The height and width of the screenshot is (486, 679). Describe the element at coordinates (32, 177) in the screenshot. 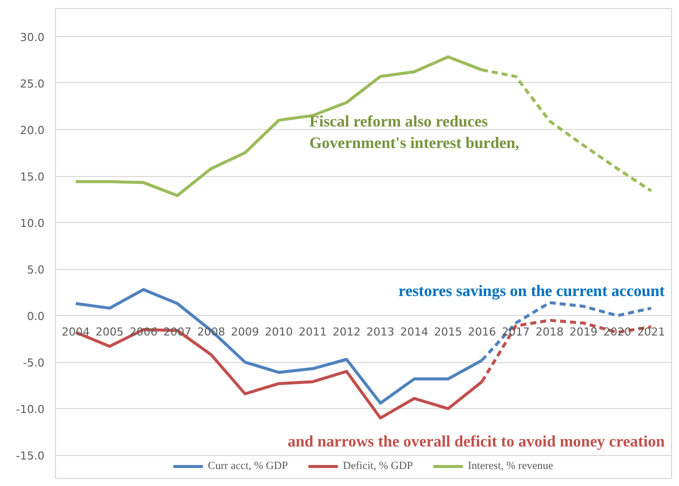

I see `y-tick-label: 15.0` at that location.